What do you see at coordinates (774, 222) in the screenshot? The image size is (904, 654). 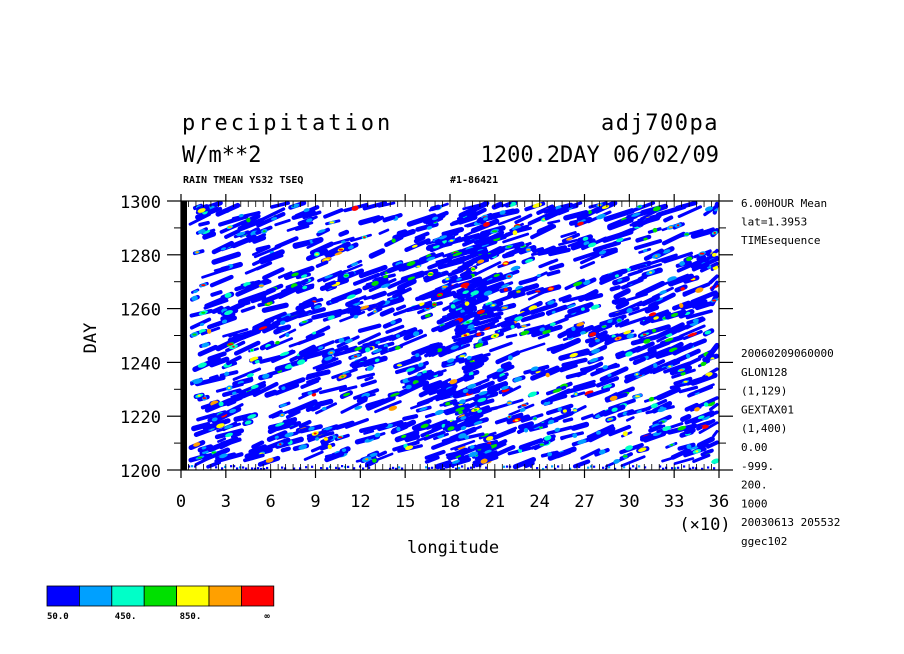 I see `info-top-line: lat=1.3953` at bounding box center [774, 222].